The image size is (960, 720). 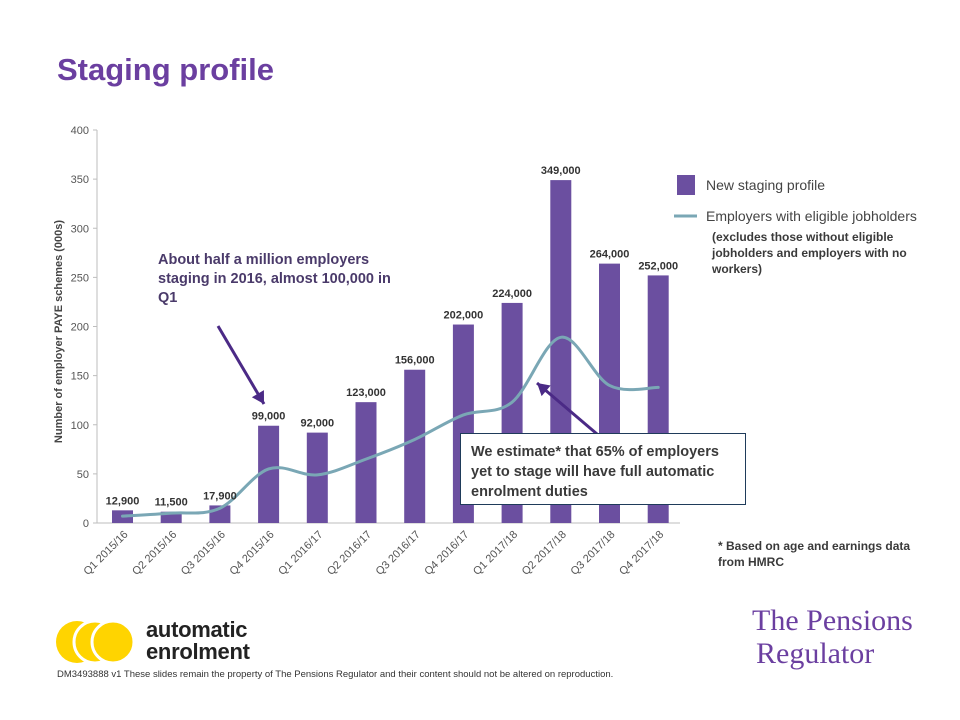 I want to click on x-tick-label: Q2 2017/18, so click(x=544, y=553).